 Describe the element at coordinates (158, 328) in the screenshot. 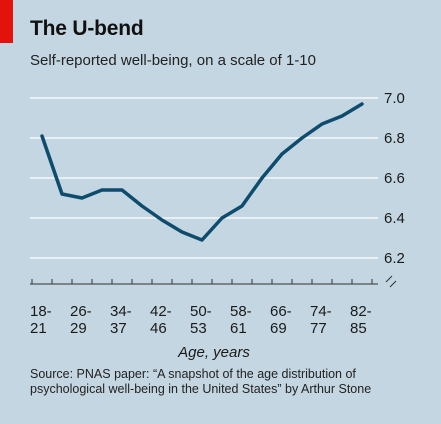

I see `x-tick-label: 46` at that location.